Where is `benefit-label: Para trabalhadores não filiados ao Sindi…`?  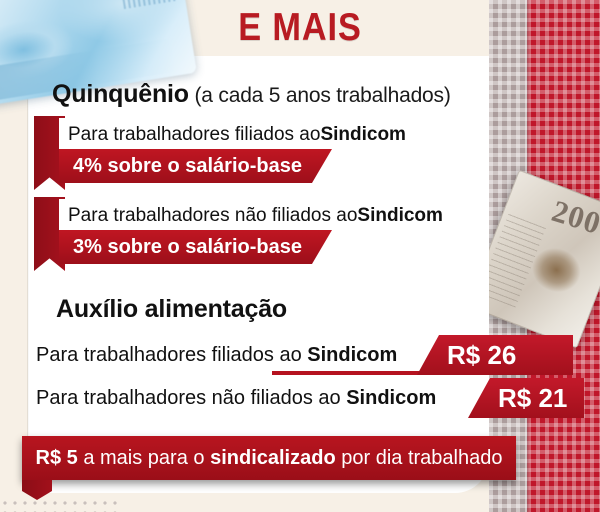
benefit-label: Para trabalhadores não filiados ao Sindi… is located at coordinates (235, 398).